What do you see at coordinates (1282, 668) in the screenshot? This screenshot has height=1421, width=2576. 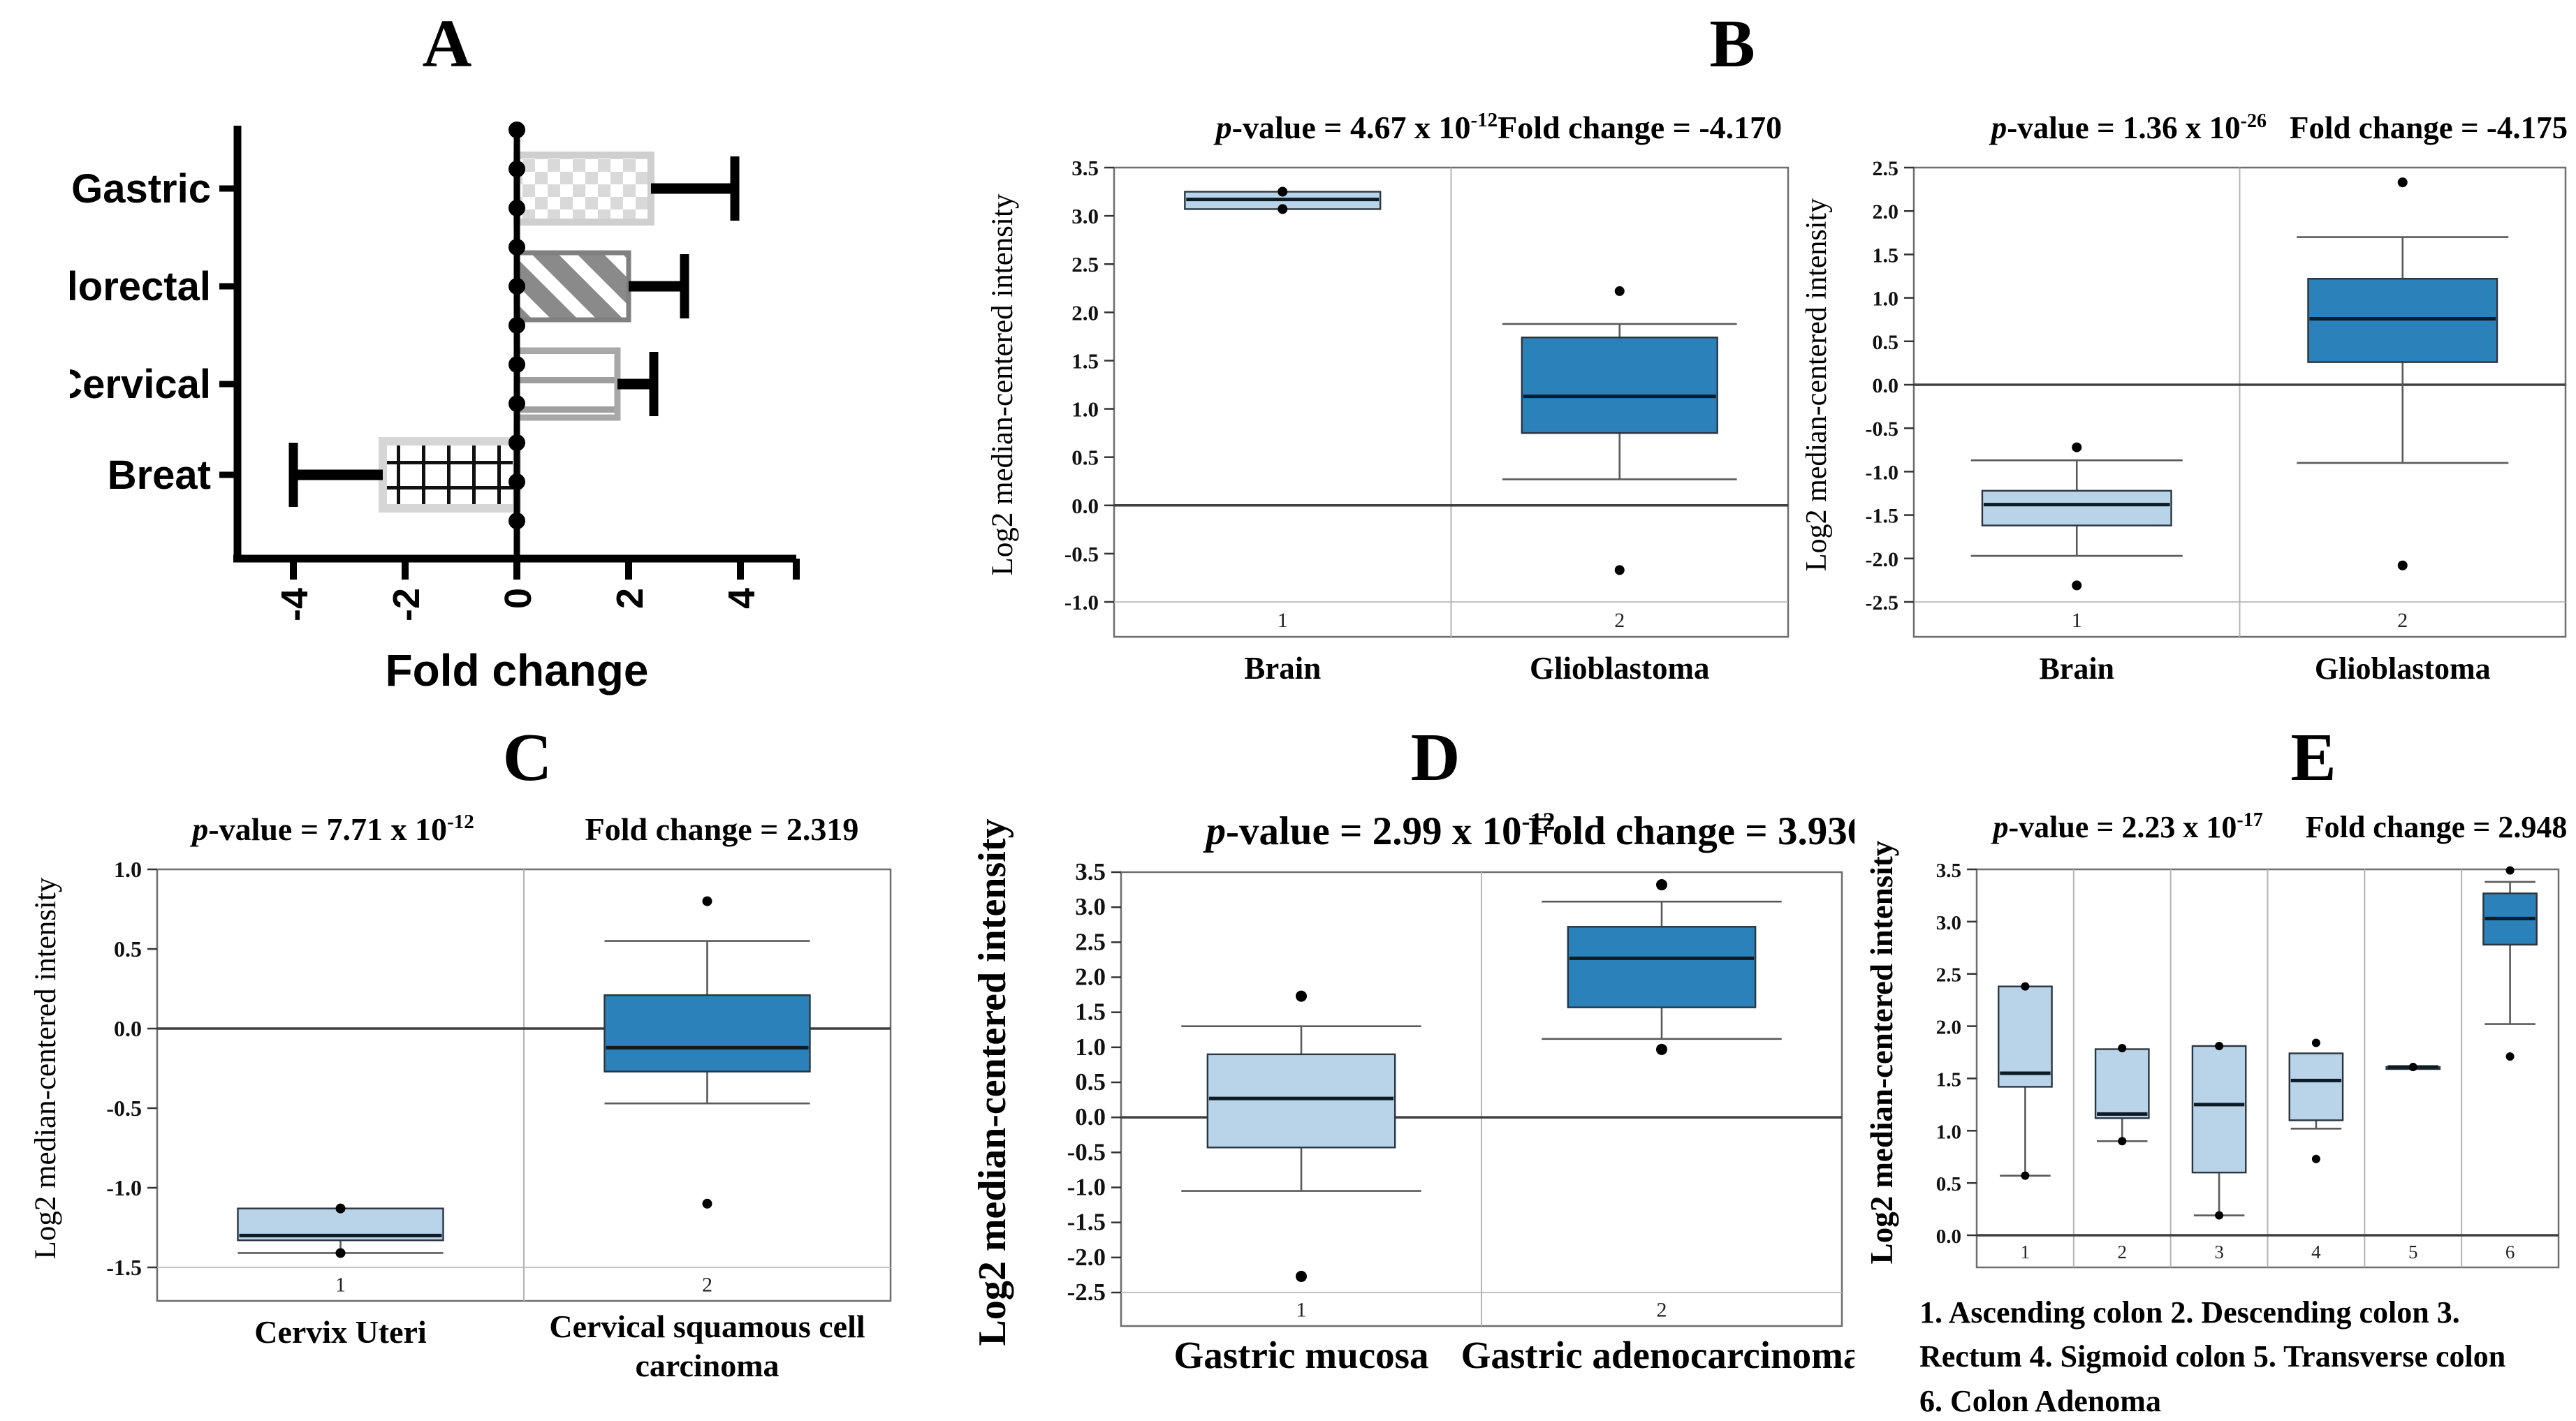 I see `svg-text: Brain` at bounding box center [1282, 668].